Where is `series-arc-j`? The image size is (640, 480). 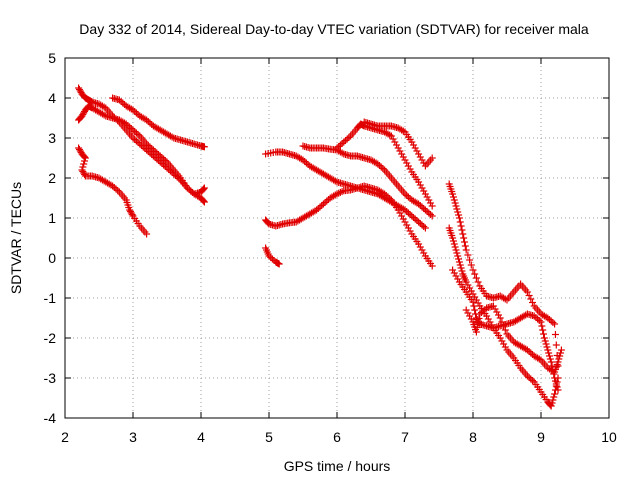
series-arc-j is located at coordinates (272, 256).